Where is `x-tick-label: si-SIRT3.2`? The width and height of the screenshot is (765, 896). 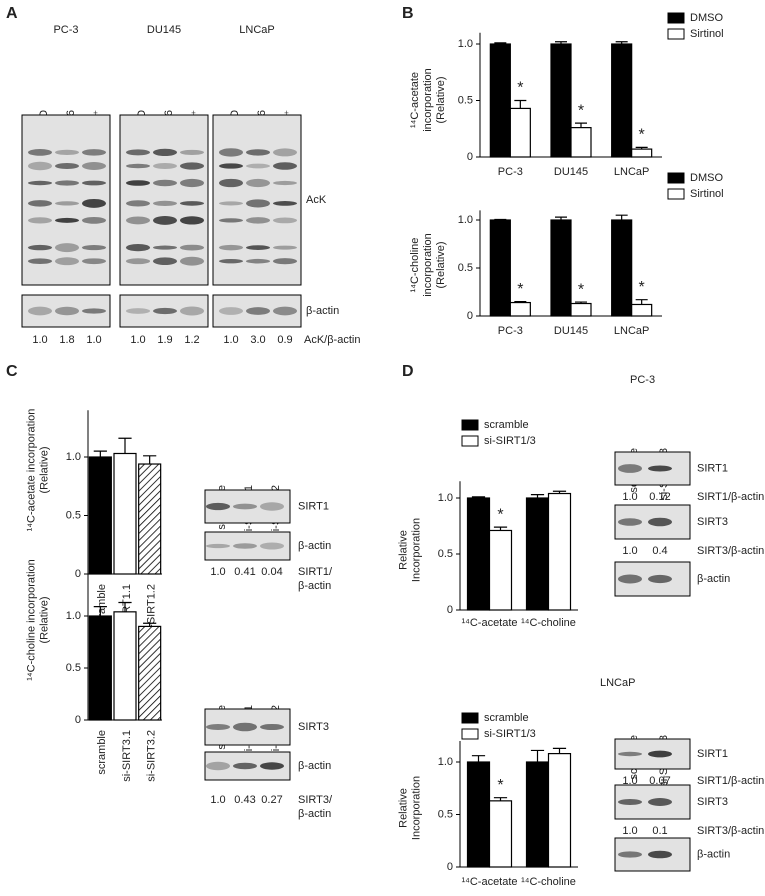
x-tick-label: si-SIRT3.2 is located at coordinates (152, 756).